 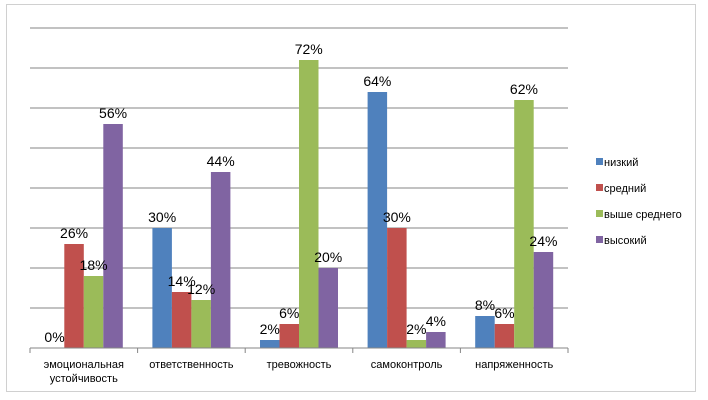 What do you see at coordinates (625, 189) in the screenshot?
I see `legend-label: средний` at bounding box center [625, 189].